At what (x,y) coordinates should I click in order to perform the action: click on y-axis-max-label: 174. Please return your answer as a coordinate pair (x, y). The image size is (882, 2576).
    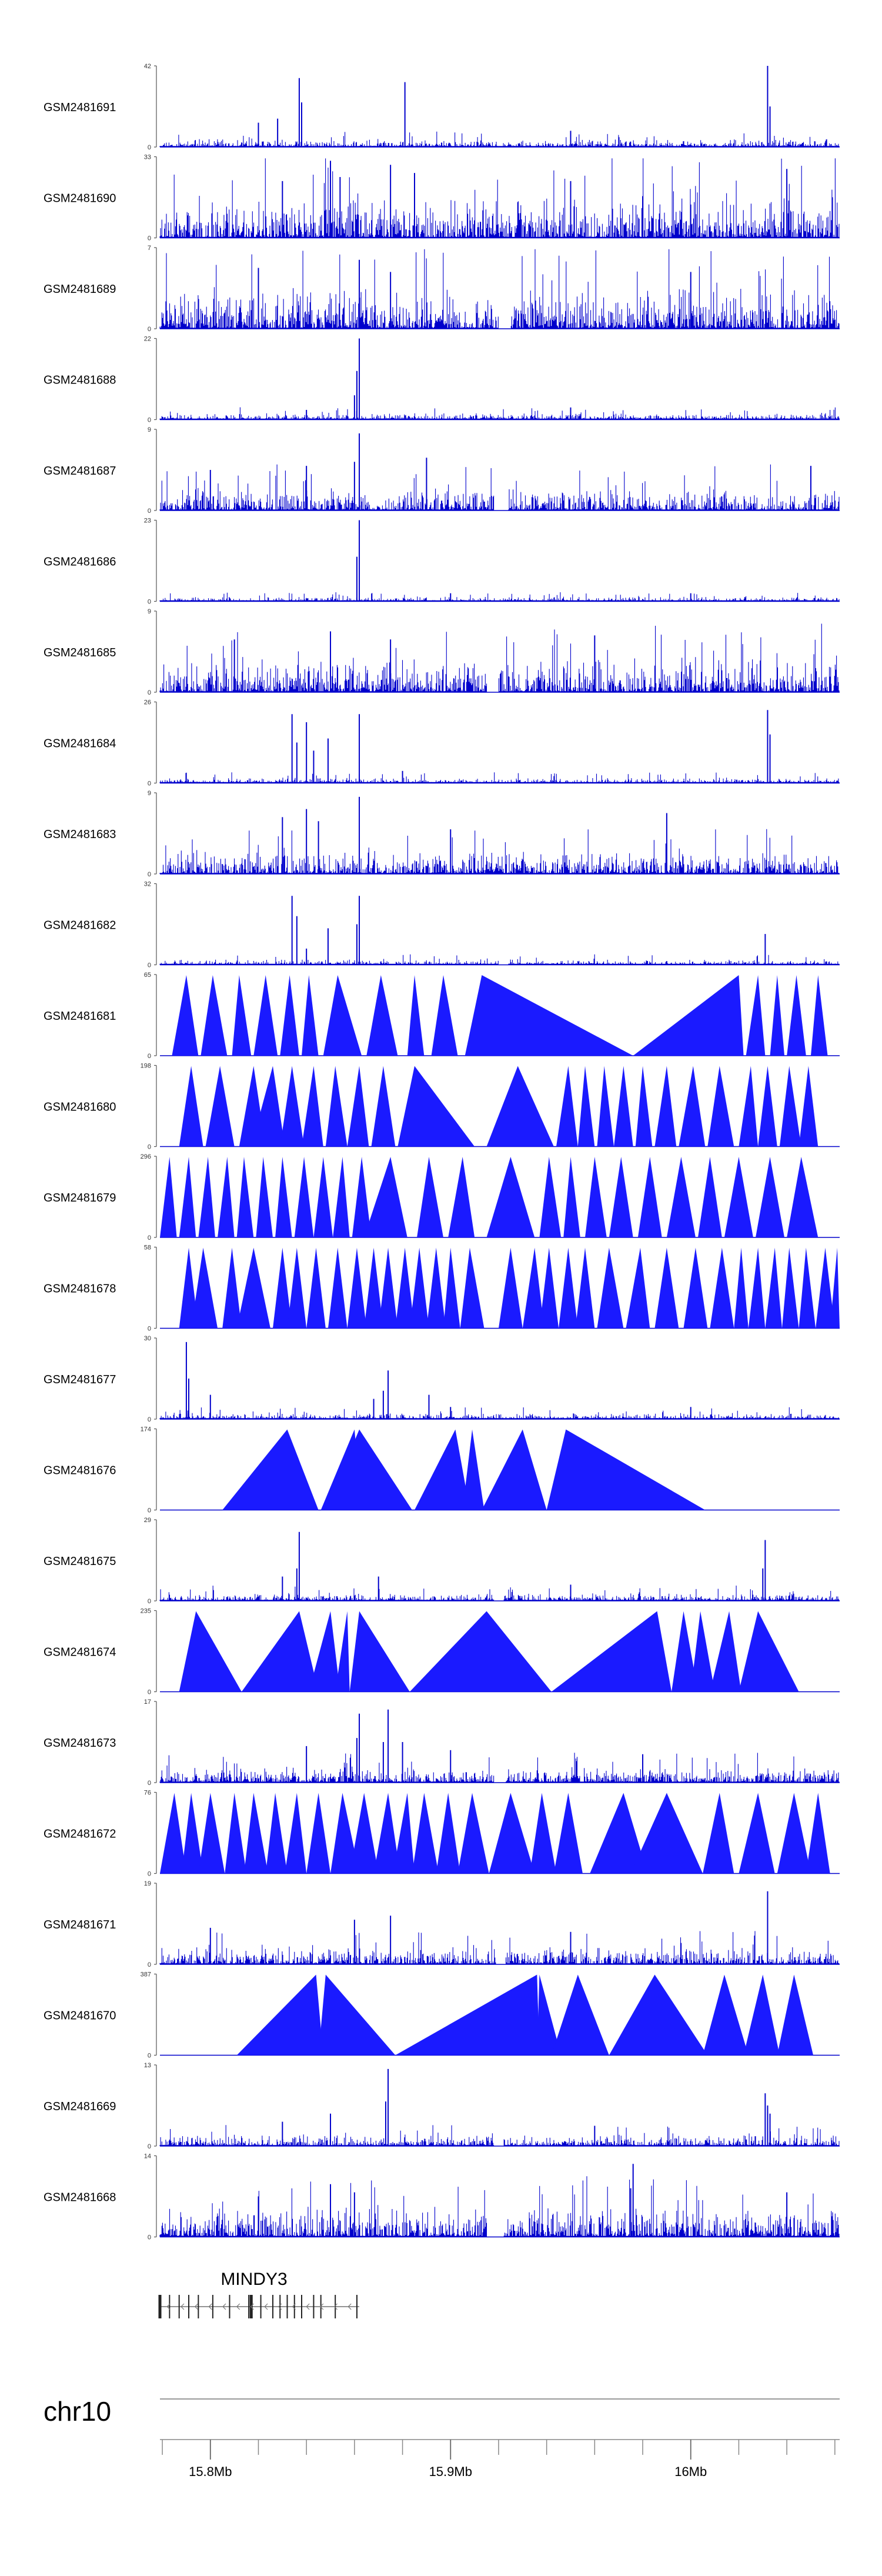
    Looking at the image, I should click on (146, 1429).